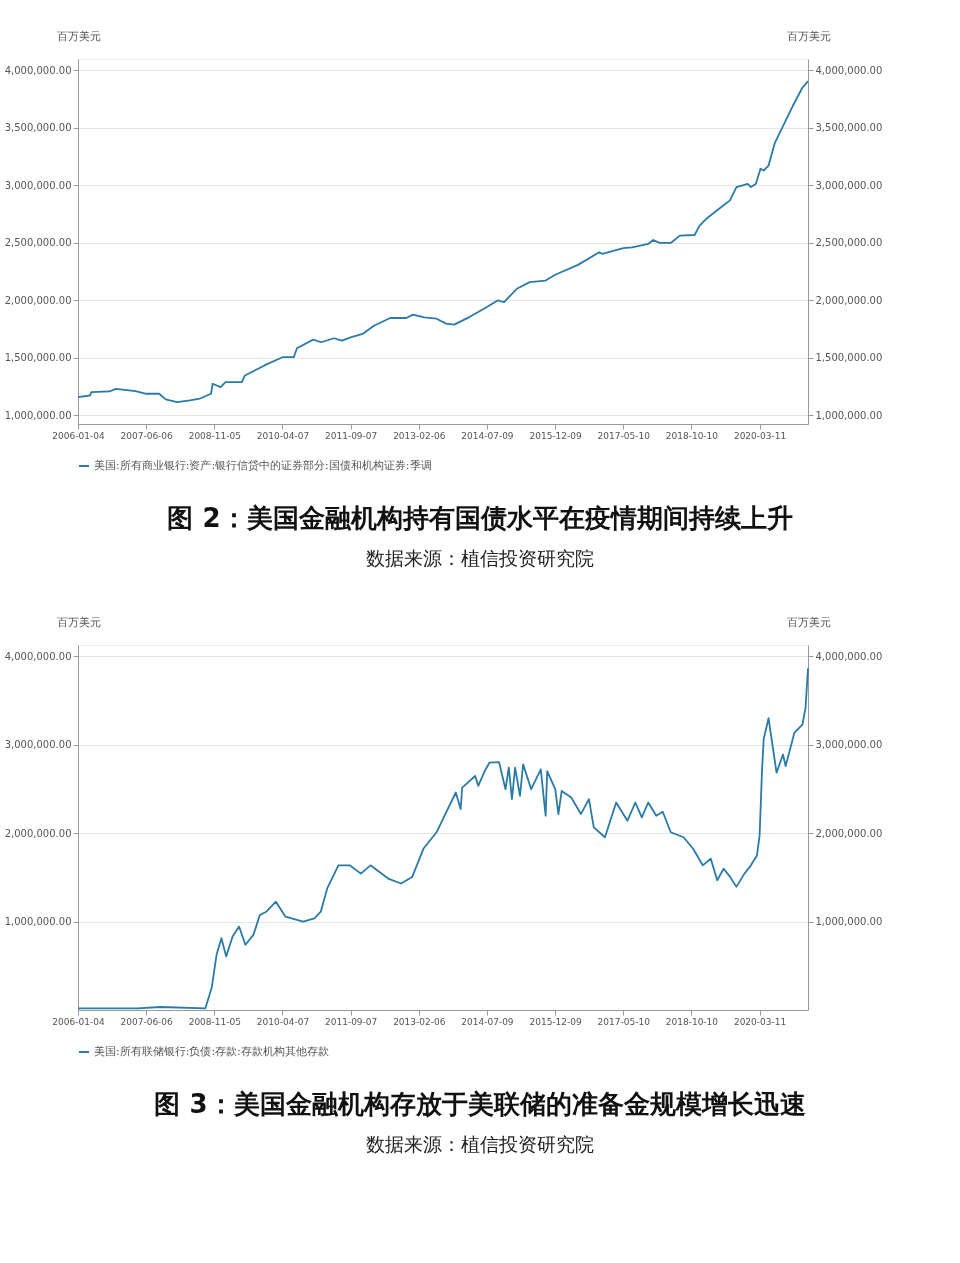 This screenshot has height=1263, width=960. Describe the element at coordinates (849, 128) in the screenshot. I see `y2-tick-label: 3,500,000.00` at that location.